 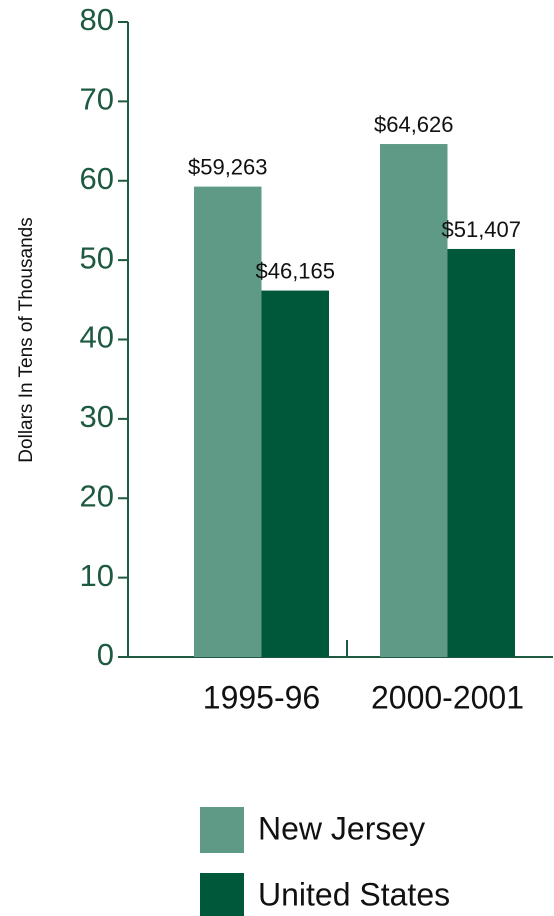 What do you see at coordinates (481, 229) in the screenshot?
I see `value-label: $51,407` at bounding box center [481, 229].